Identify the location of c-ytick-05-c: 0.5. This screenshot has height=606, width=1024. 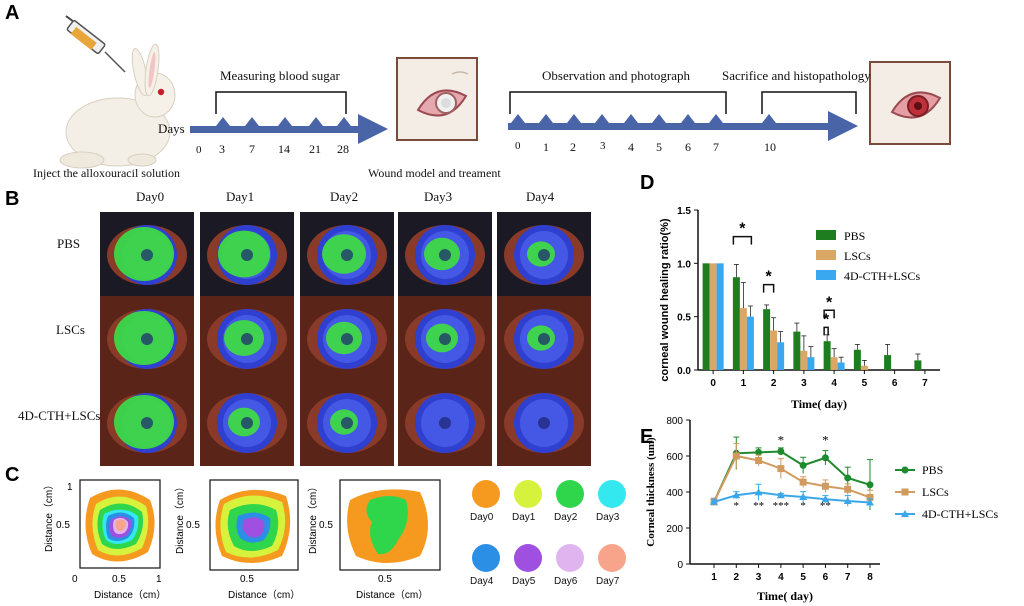
(326, 525).